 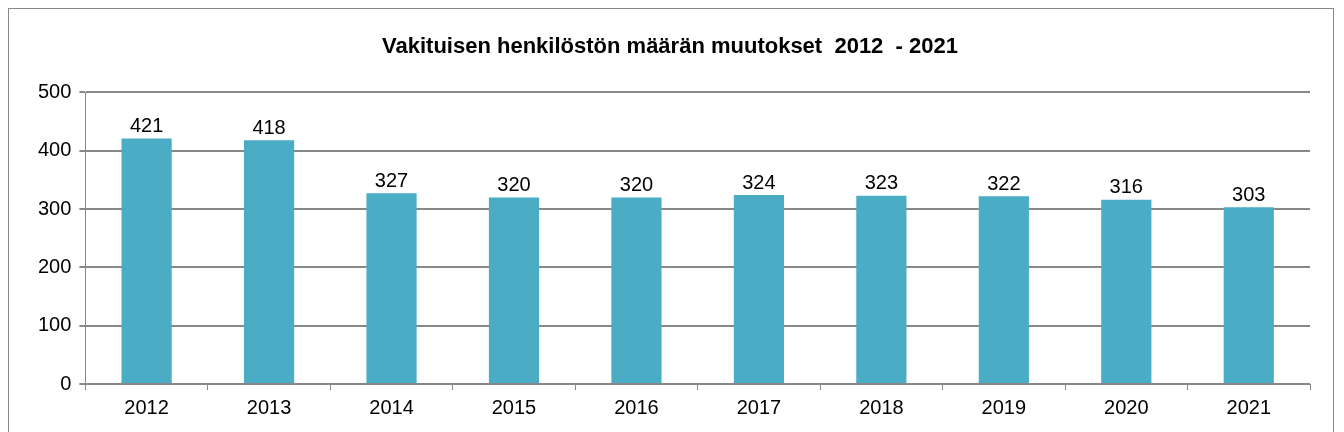 What do you see at coordinates (54, 149) in the screenshot?
I see `y-tick-label: 400` at bounding box center [54, 149].